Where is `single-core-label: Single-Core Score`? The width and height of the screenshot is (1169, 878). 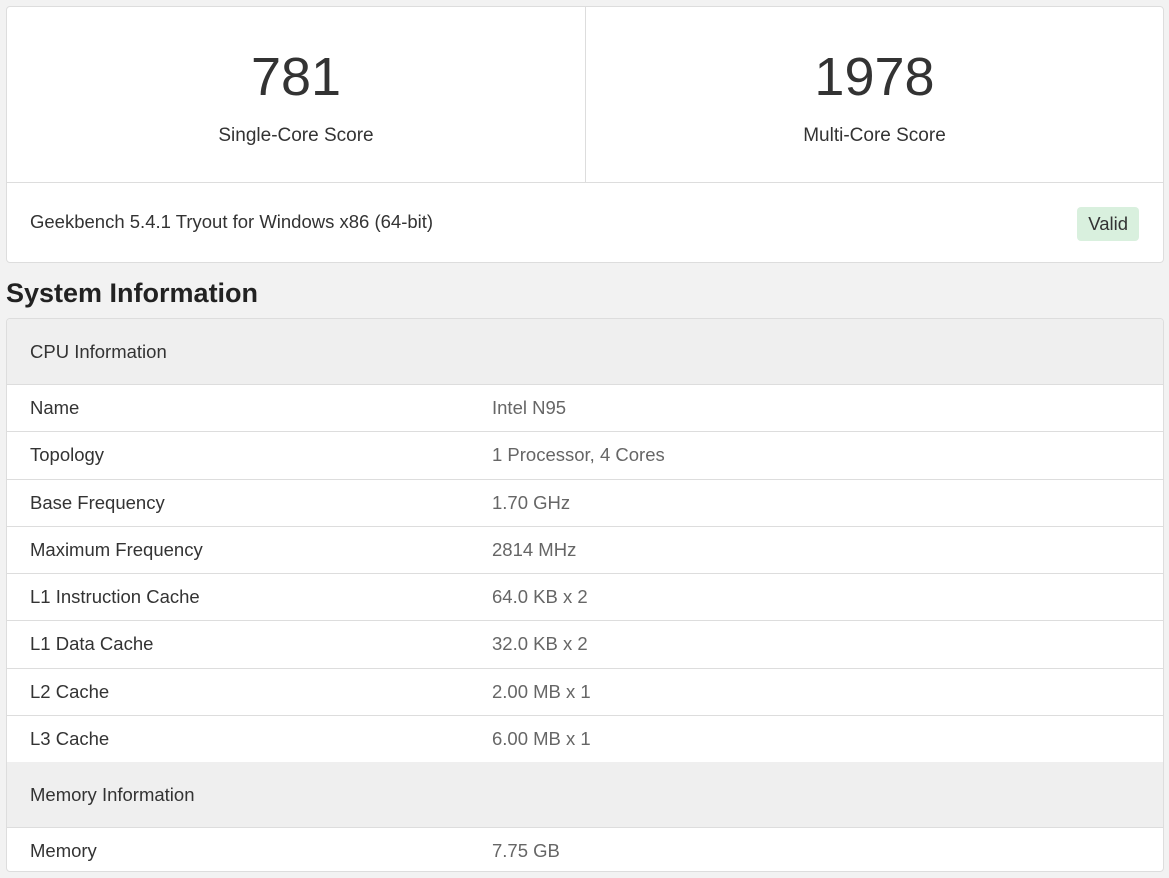
single-core-label: Single-Core Score is located at coordinates (296, 135).